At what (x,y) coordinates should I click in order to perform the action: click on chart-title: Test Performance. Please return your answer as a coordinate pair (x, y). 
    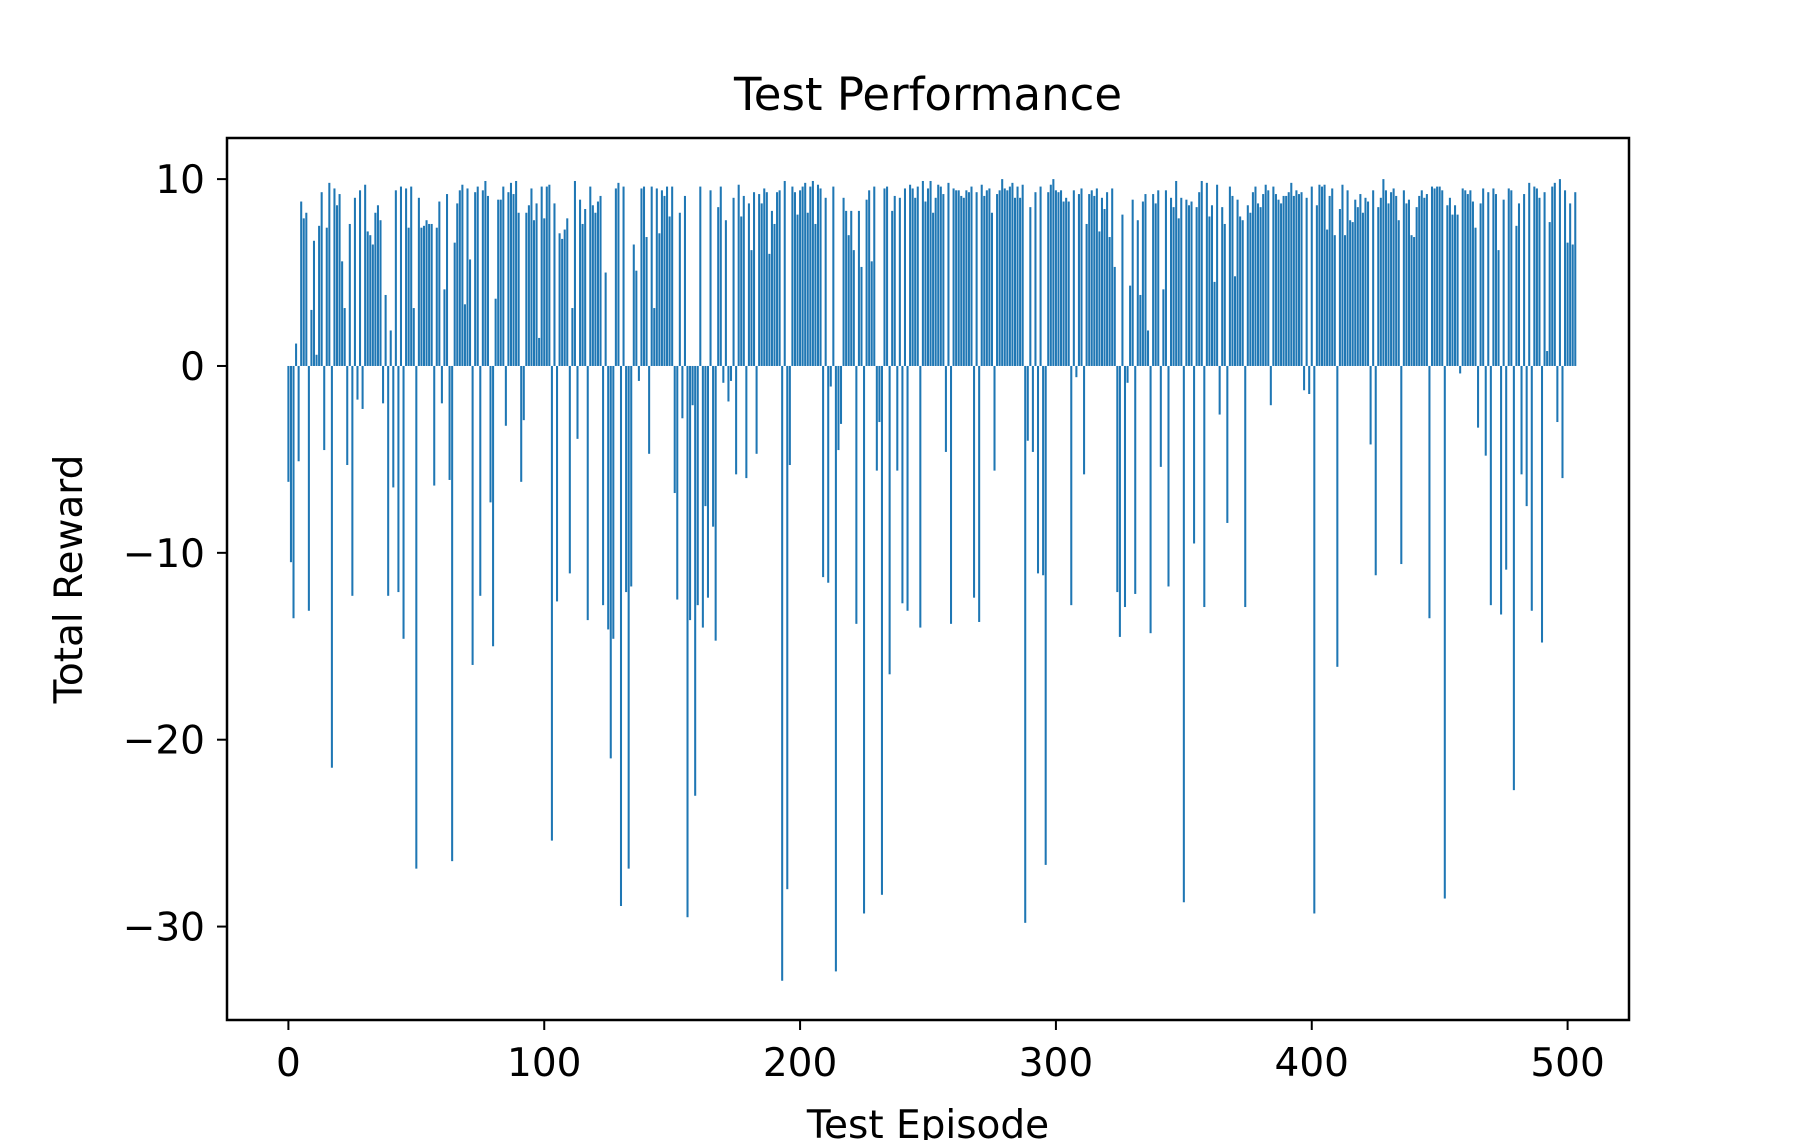
    Looking at the image, I should click on (927, 94).